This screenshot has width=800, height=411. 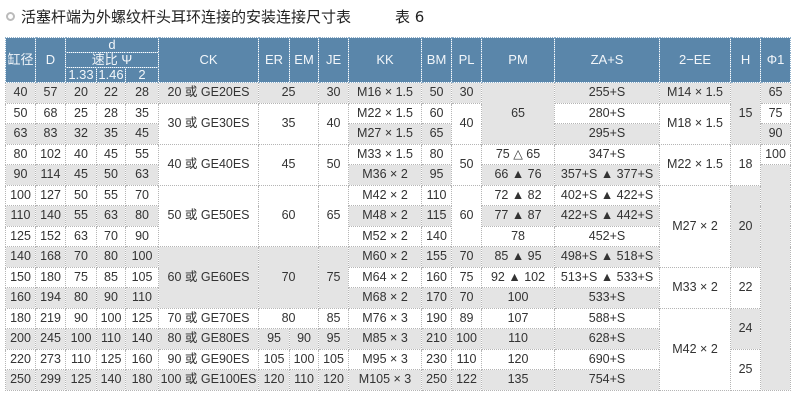 I want to click on table-cell: 115, so click(x=437, y=216).